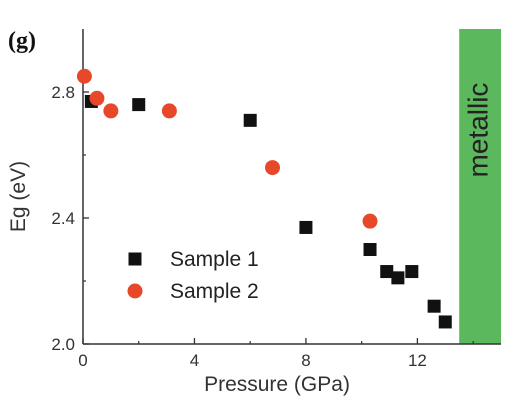 The image size is (522, 414). What do you see at coordinates (277, 384) in the screenshot?
I see `x-axis-title: Pressure (GPa)` at bounding box center [277, 384].